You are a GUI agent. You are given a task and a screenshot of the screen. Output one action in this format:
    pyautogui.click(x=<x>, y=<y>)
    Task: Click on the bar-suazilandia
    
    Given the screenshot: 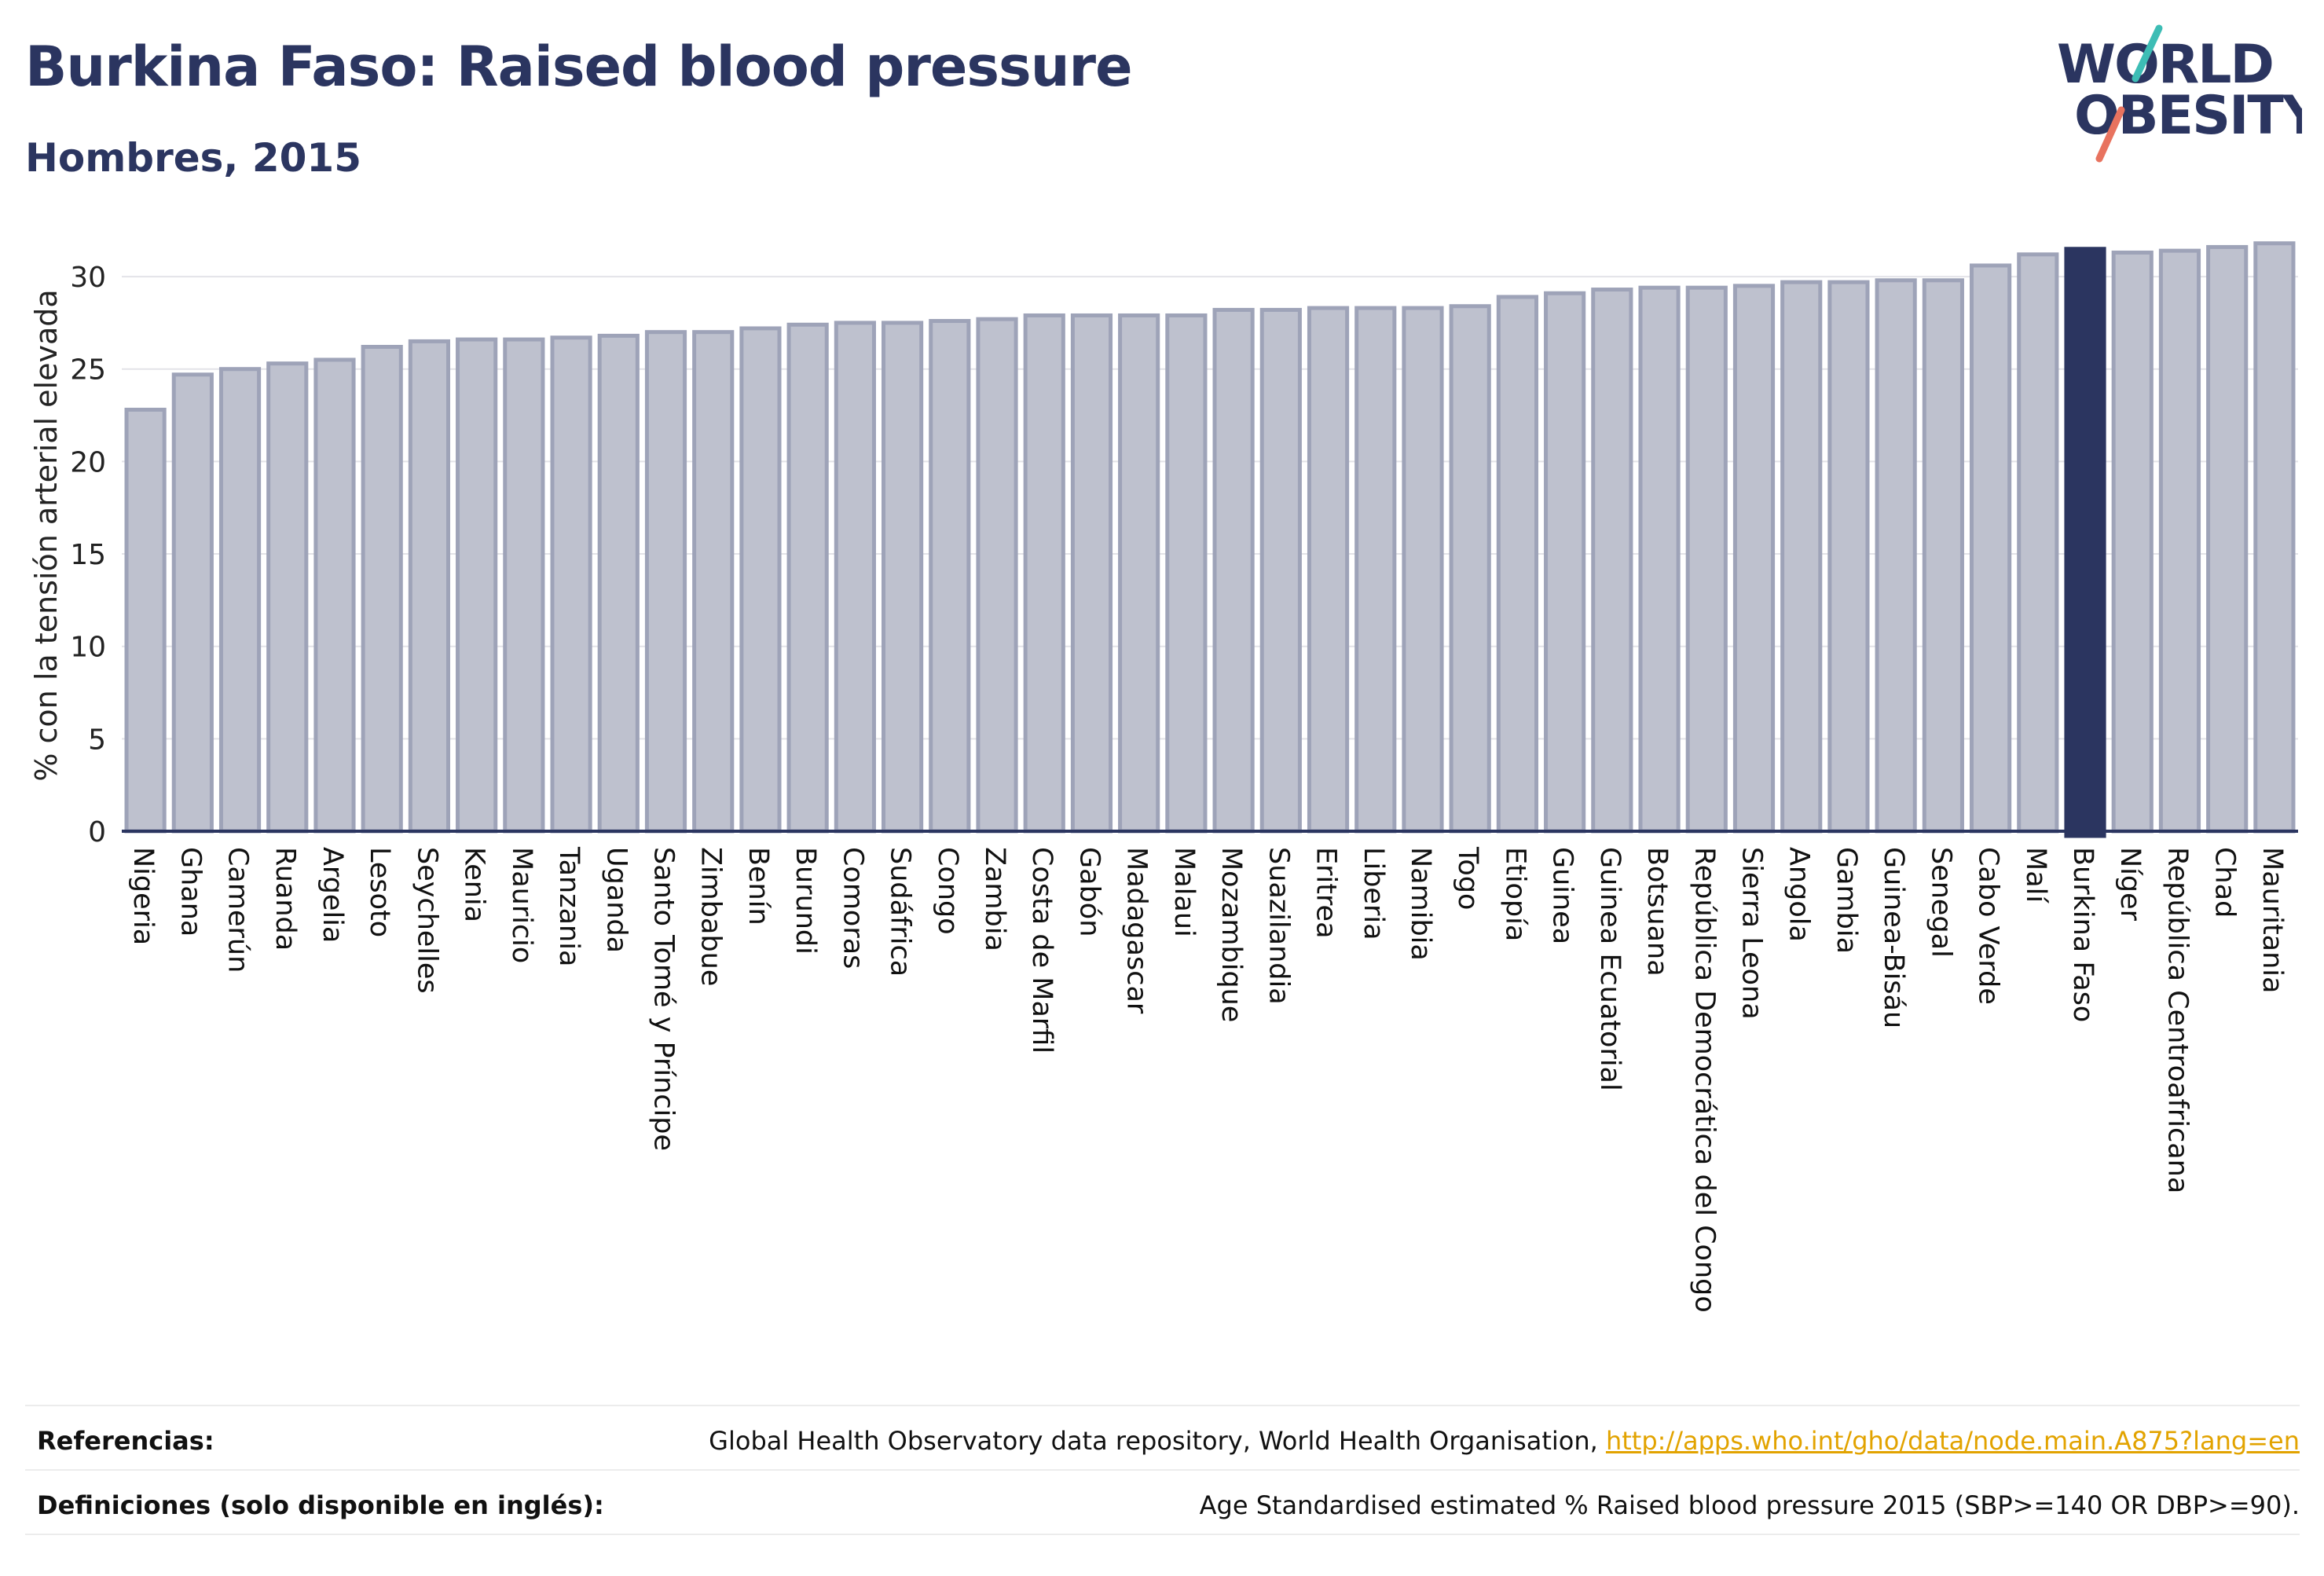 What is the action you would take?
    pyautogui.click(x=1280, y=570)
    